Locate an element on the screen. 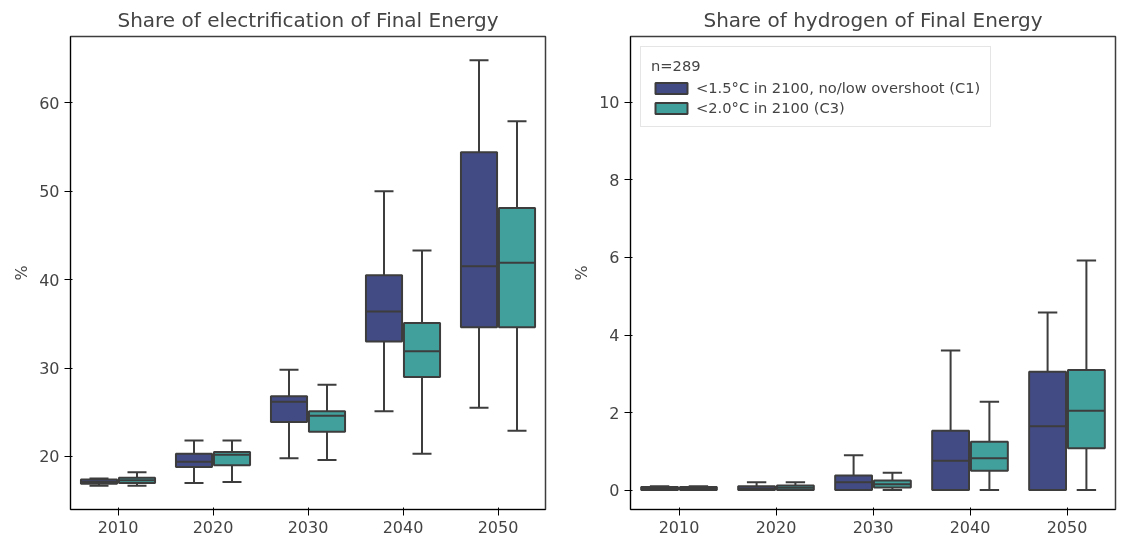  y-tick-label: 8 is located at coordinates (614, 180).